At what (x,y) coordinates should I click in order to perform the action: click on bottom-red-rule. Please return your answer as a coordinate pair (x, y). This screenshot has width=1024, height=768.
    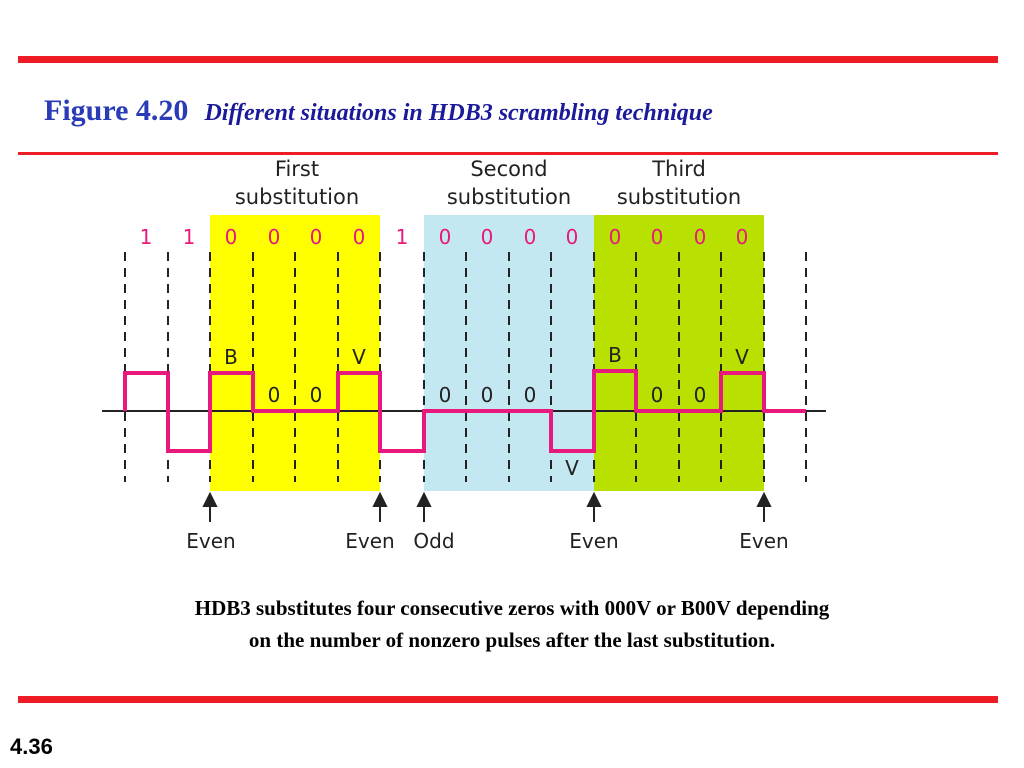
    Looking at the image, I should click on (508, 699).